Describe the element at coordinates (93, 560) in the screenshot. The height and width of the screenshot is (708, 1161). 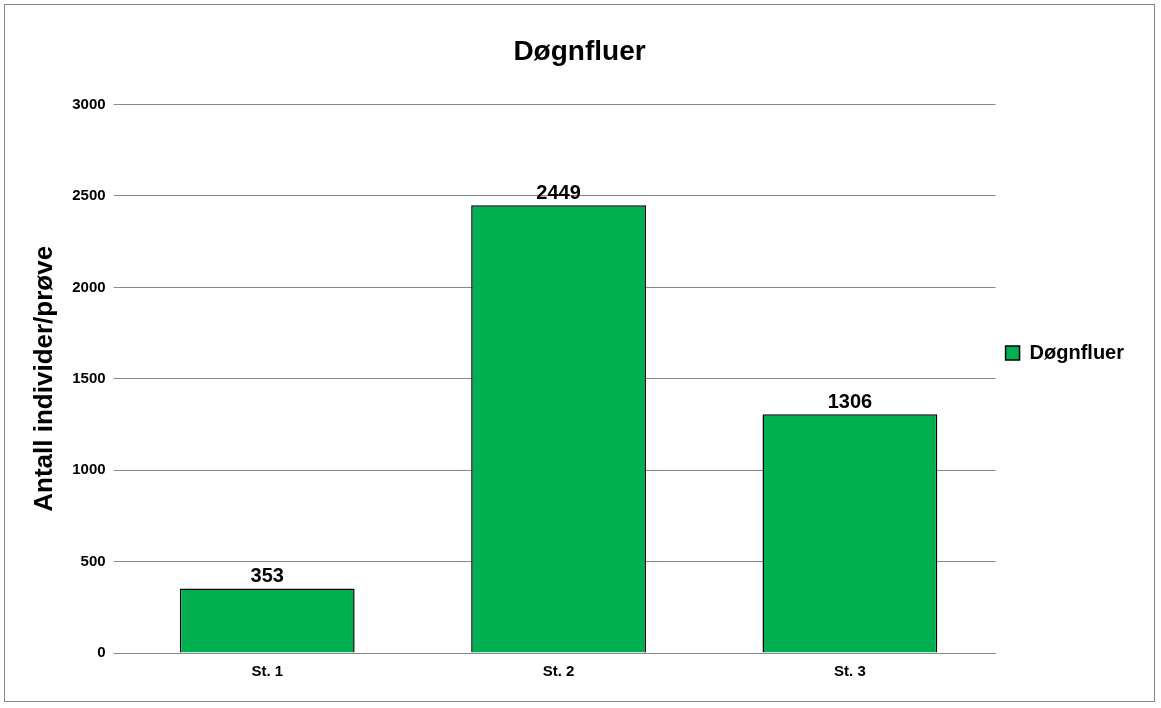
I see `y-tick-label: 500` at that location.